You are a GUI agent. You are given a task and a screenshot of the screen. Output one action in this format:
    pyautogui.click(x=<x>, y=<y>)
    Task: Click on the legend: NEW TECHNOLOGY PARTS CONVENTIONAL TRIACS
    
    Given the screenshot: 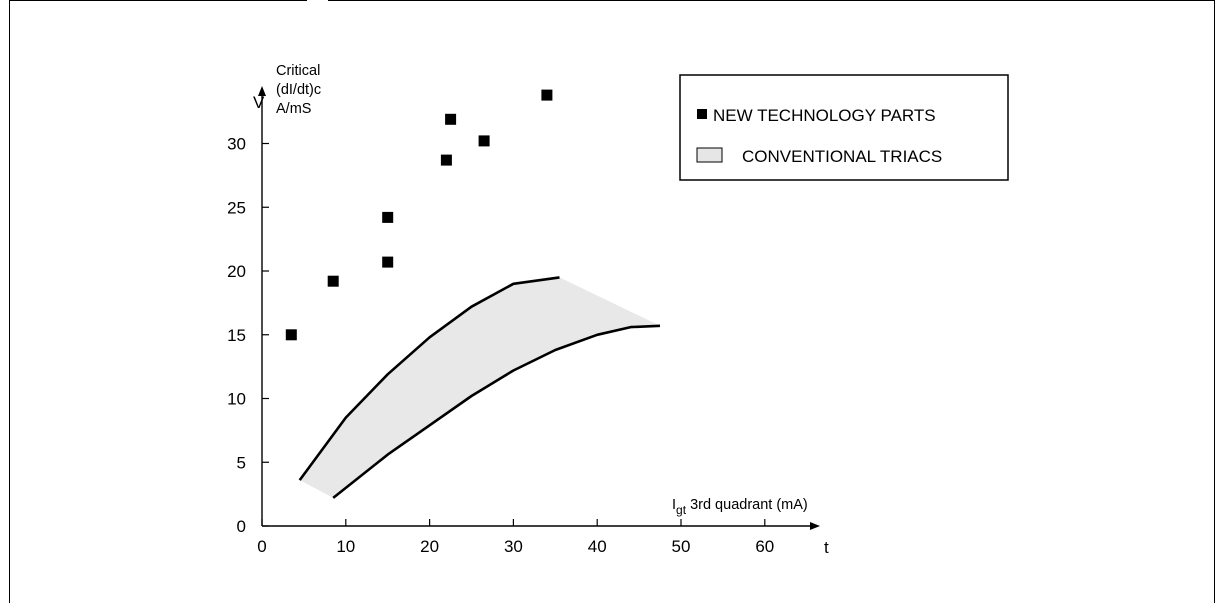 What is the action you would take?
    pyautogui.click(x=844, y=127)
    